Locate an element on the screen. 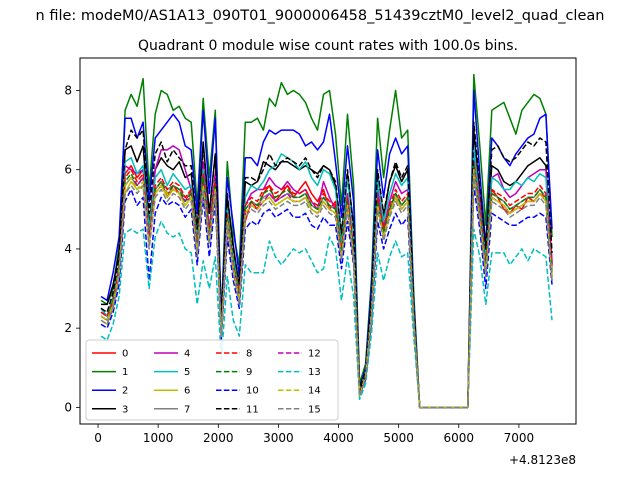  y-tick-label: 6 is located at coordinates (68, 170).